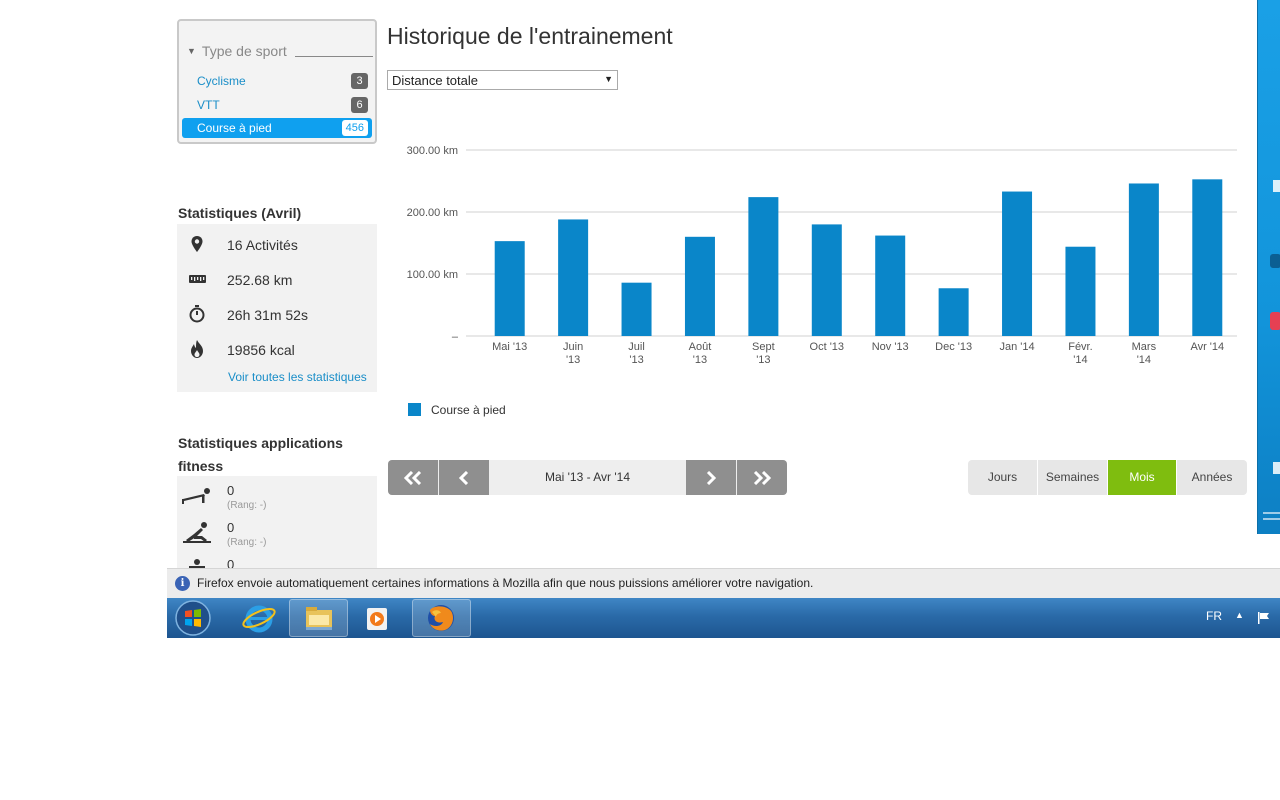  Describe the element at coordinates (573, 353) in the screenshot. I see `x-tick-label: Juin '13` at that location.